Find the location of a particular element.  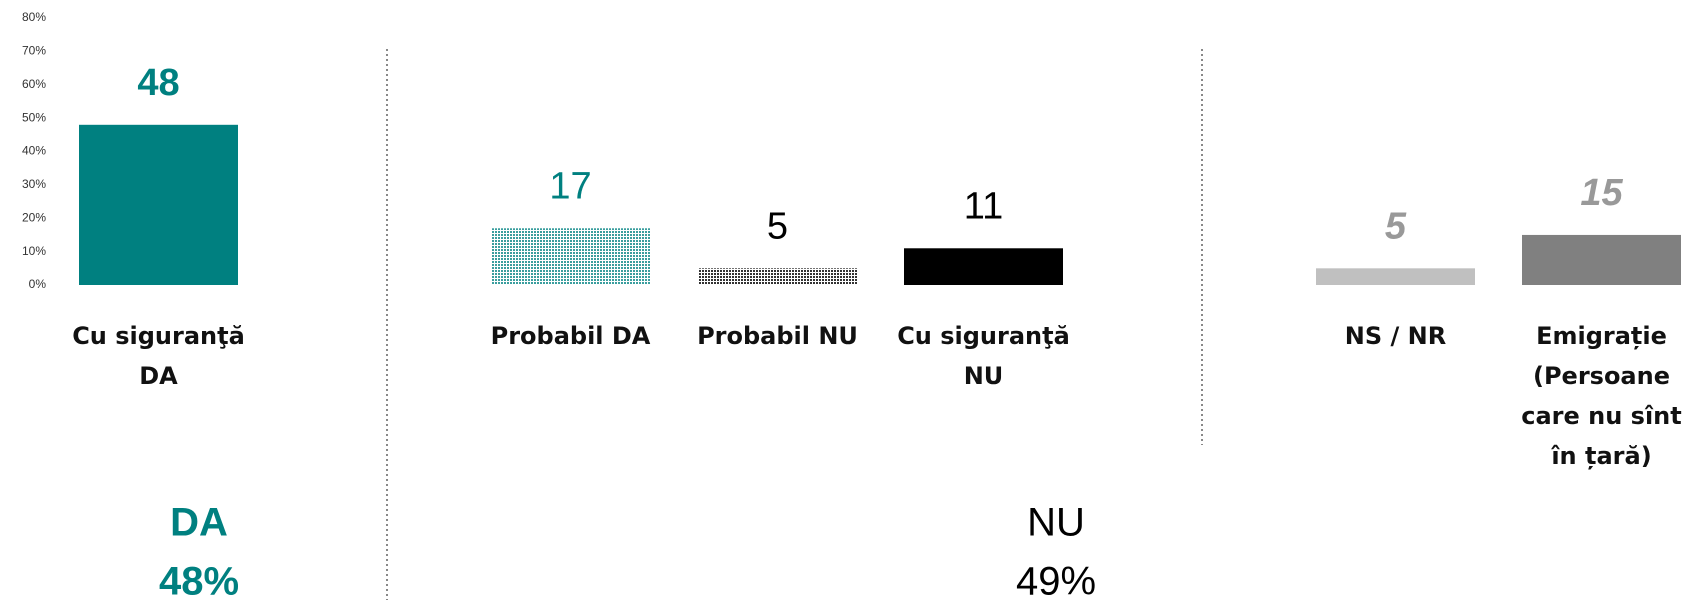

value-label: 17 is located at coordinates (570, 186).